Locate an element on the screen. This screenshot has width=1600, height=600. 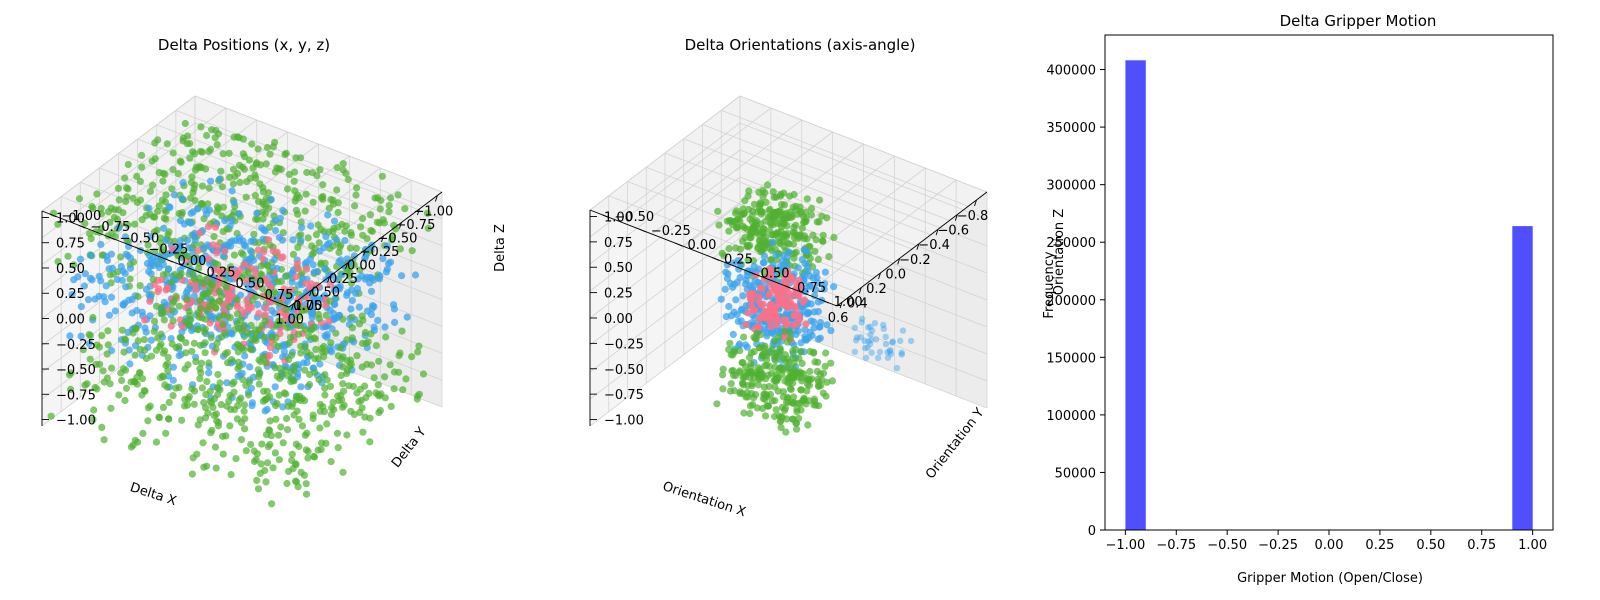
positions-tick-label: −0.50 is located at coordinates (139, 238).